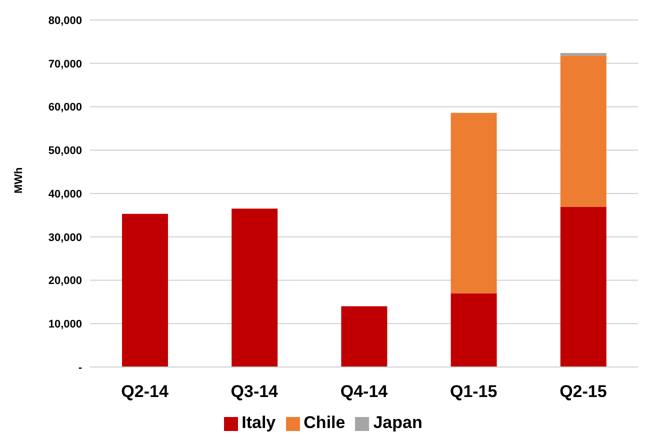  I want to click on y-tick-label: -, so click(80, 368).